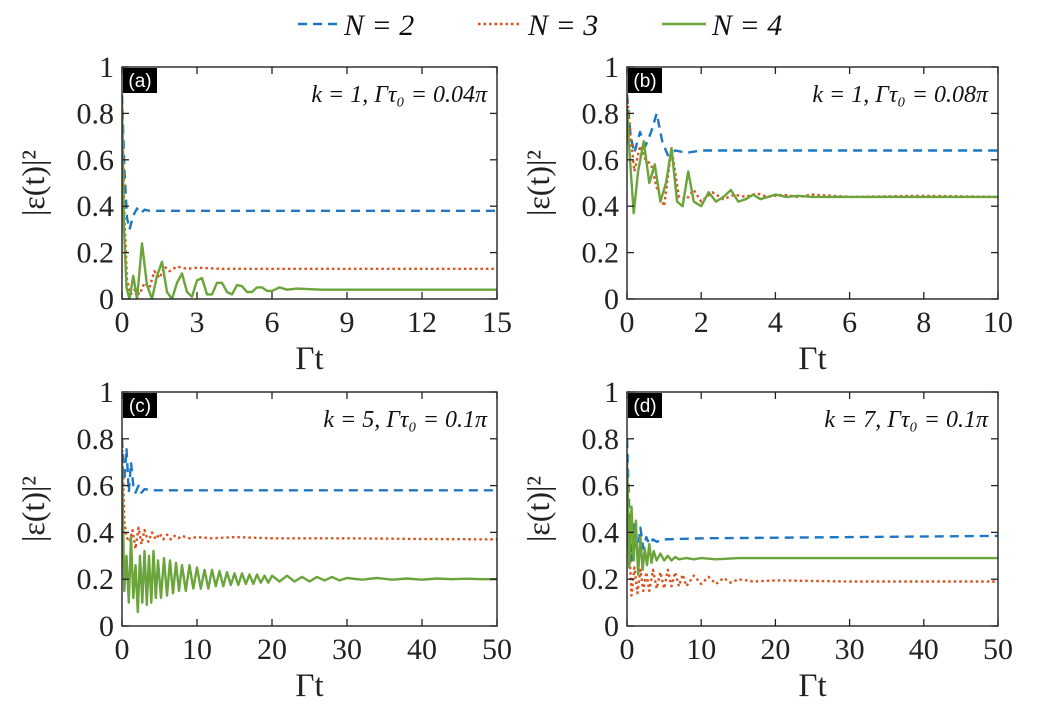 This screenshot has height=710, width=1046. What do you see at coordinates (601, 206) in the screenshot?
I see `panel-b-ytick-label: 0.4` at bounding box center [601, 206].